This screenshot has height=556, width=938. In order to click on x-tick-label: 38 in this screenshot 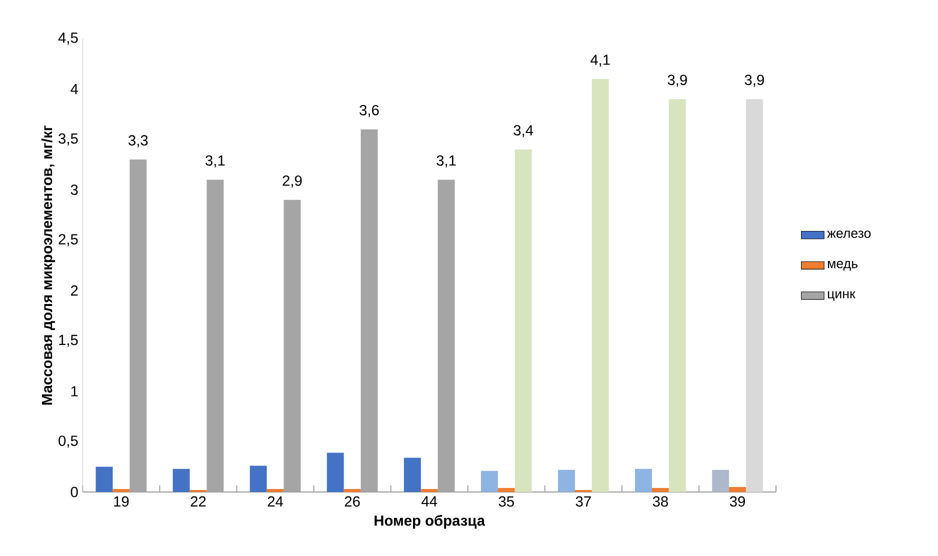, I will do `click(660, 501)`.